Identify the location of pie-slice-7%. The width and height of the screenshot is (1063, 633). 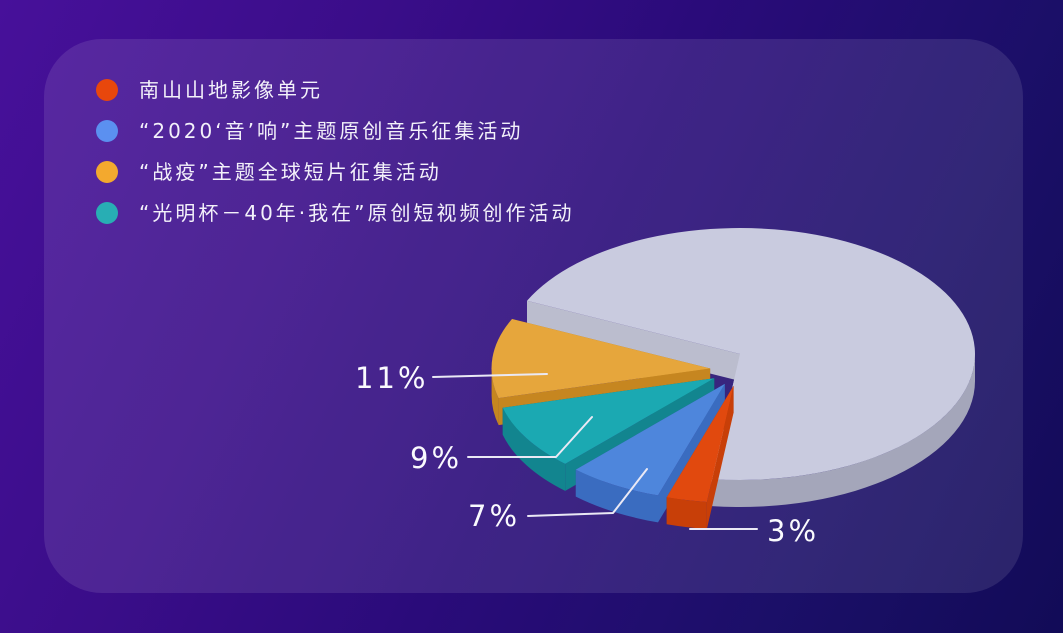
(650, 439).